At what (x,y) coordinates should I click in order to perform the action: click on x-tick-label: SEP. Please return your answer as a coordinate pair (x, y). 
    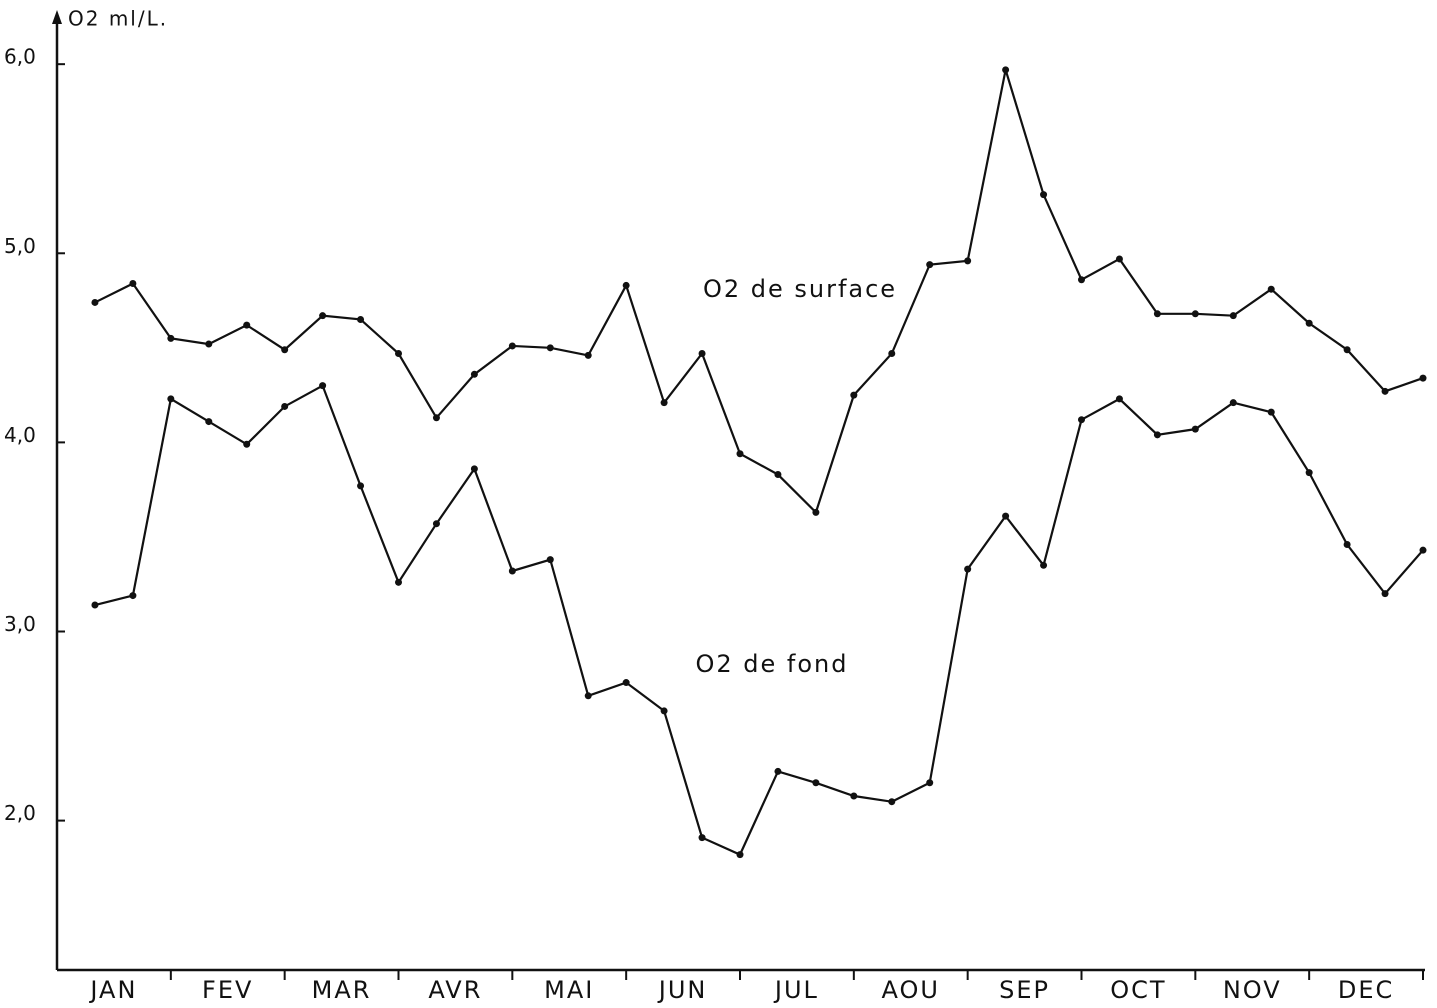
    Looking at the image, I should click on (1024, 990).